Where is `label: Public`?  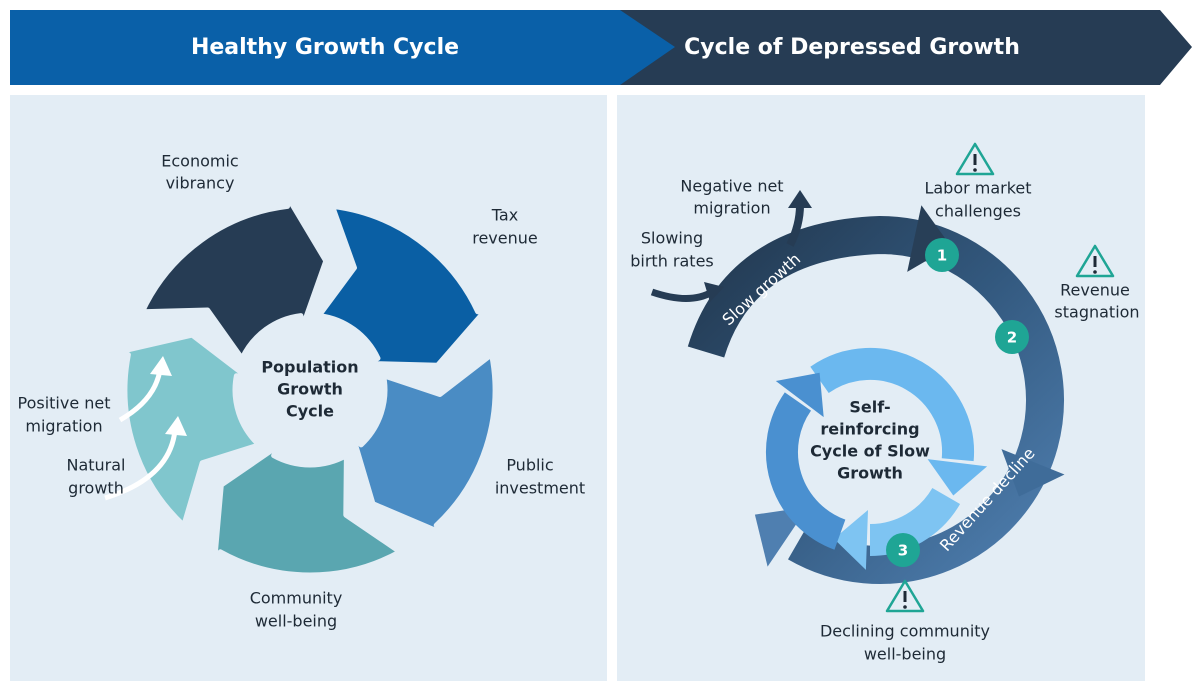 label: Public is located at coordinates (529, 465).